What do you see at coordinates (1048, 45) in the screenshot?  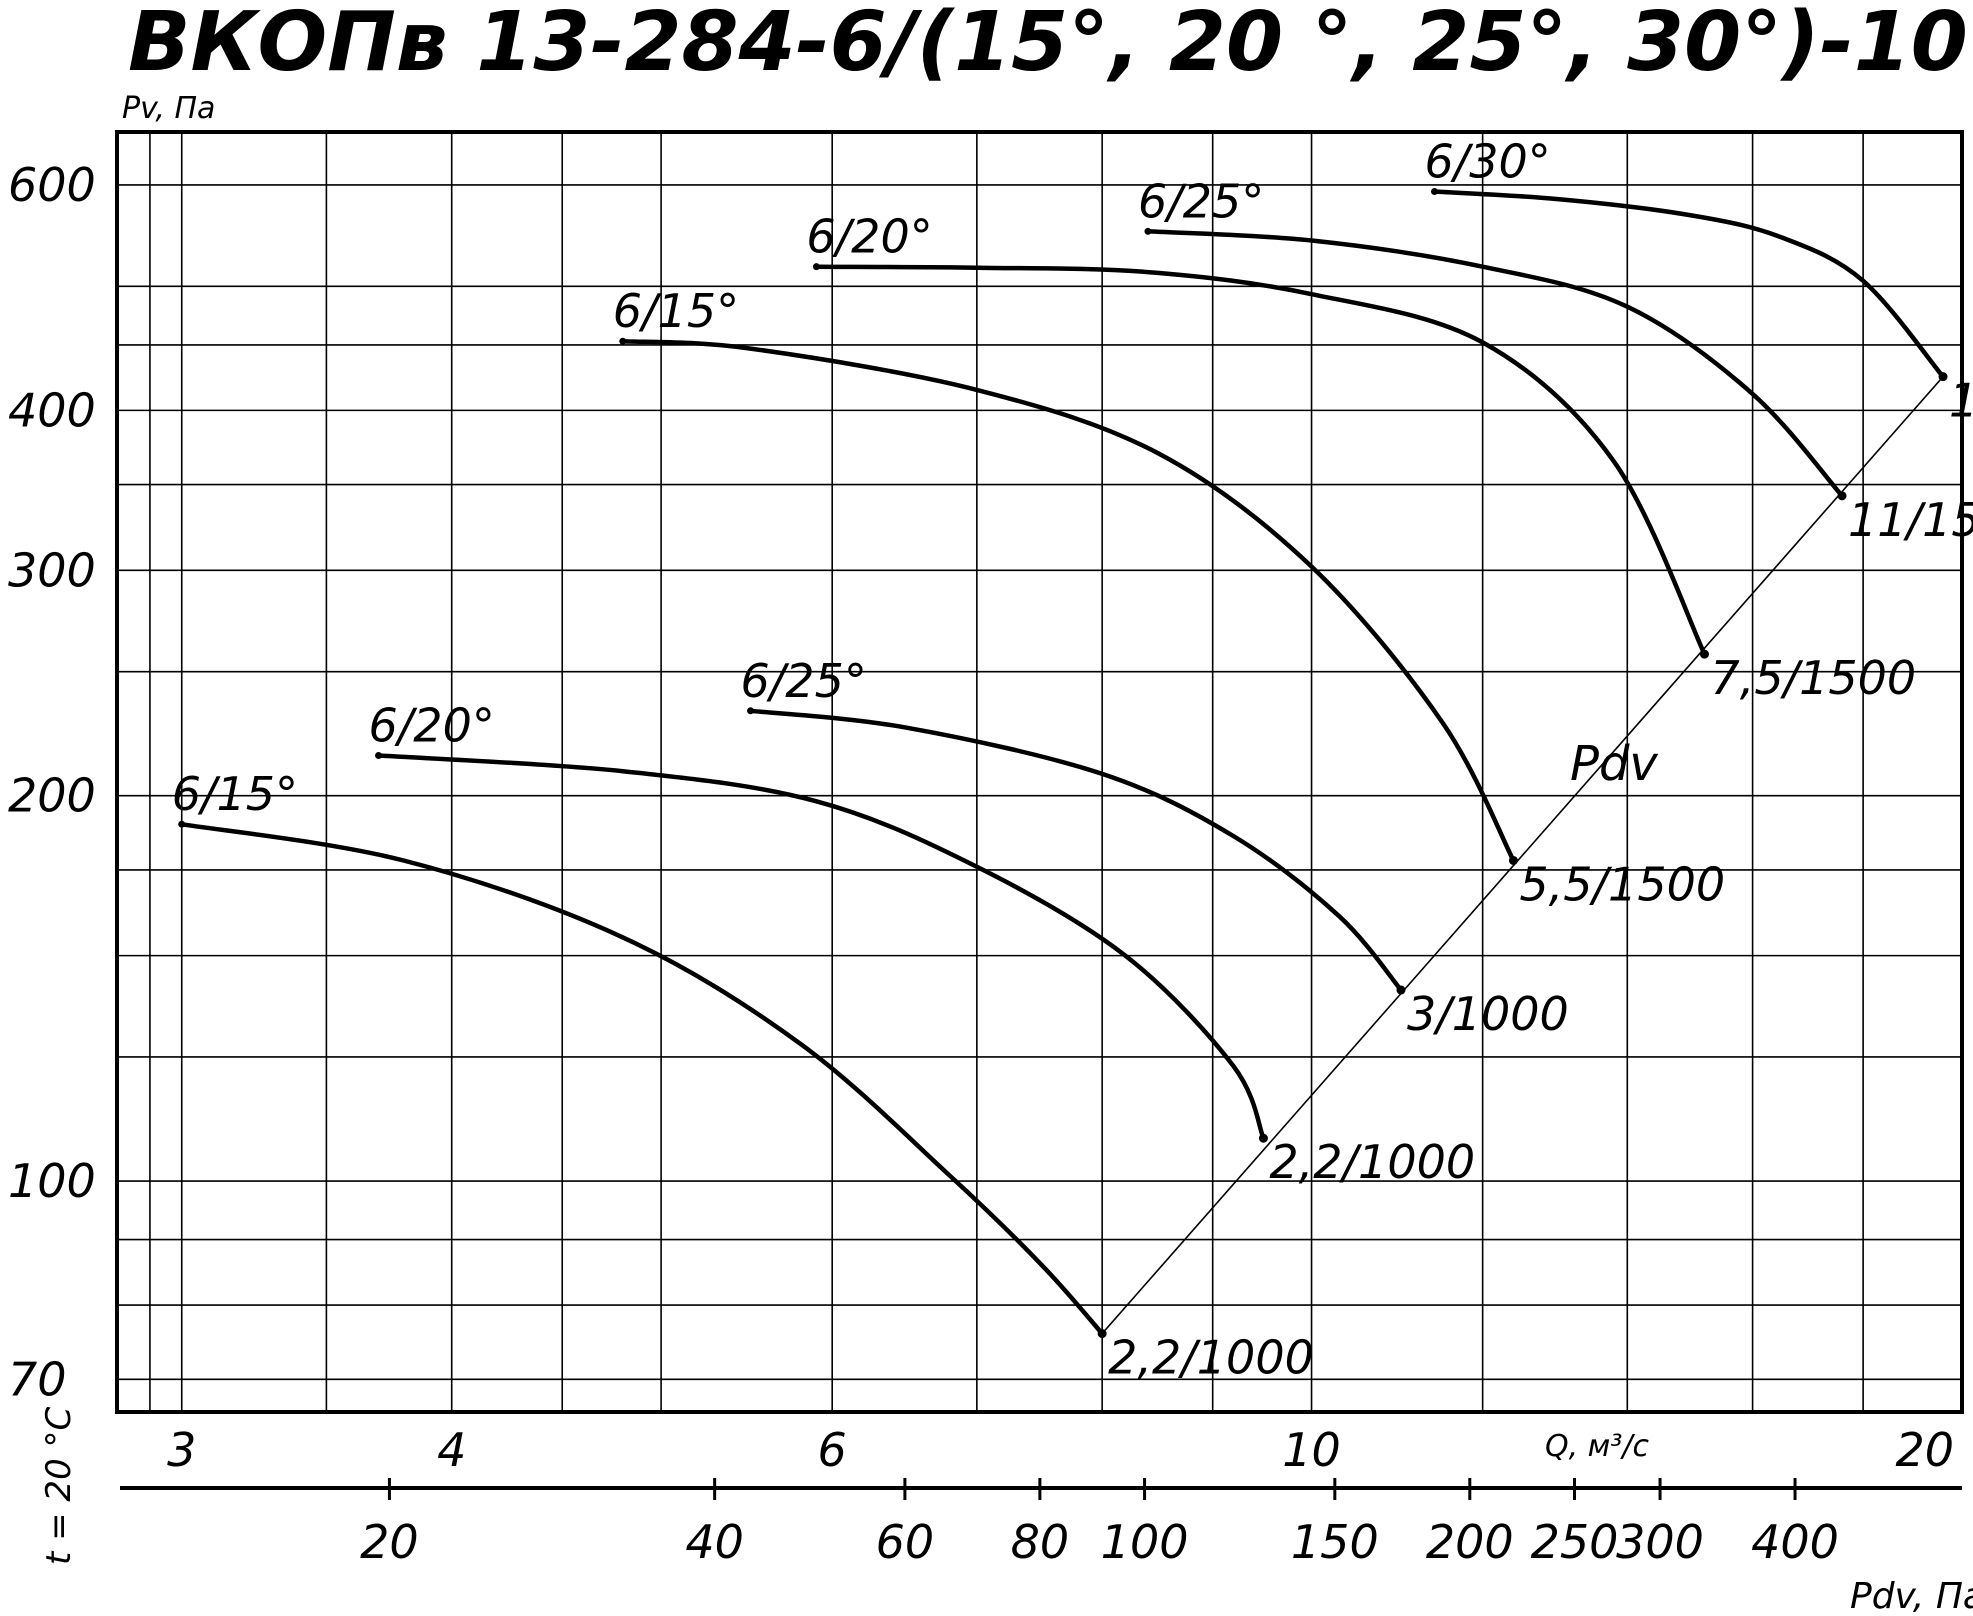 I see `chart-title: ВКОПв 13-284-6/(15°, 20 °, 25°, 30°)-10` at bounding box center [1048, 45].